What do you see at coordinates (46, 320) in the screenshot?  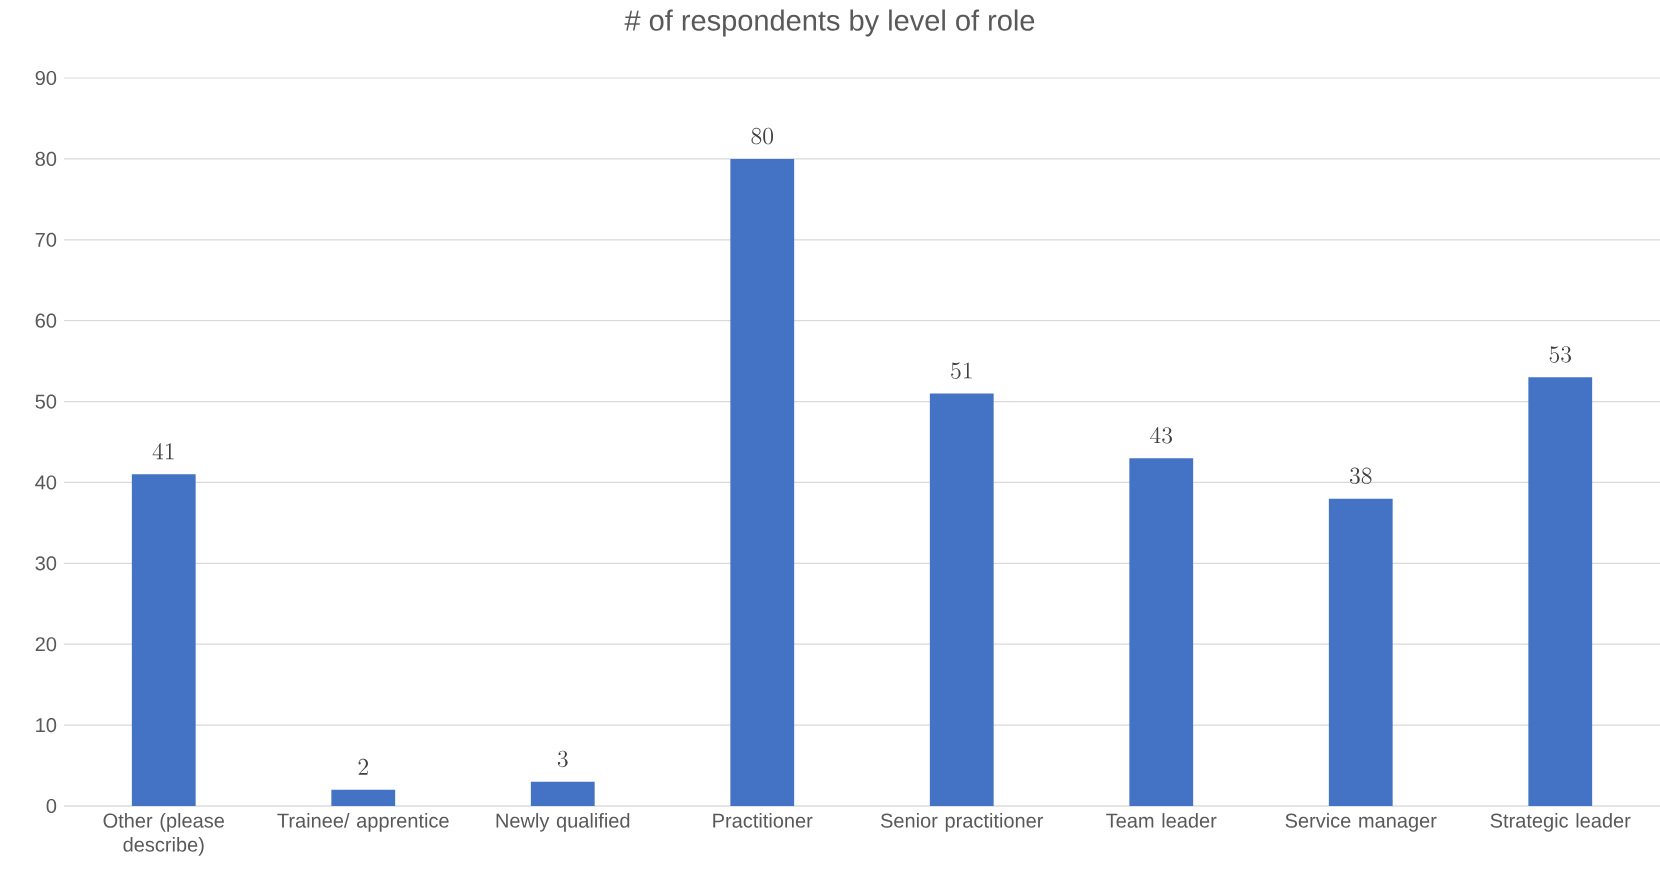 I see `y-tick-label: 60` at bounding box center [46, 320].